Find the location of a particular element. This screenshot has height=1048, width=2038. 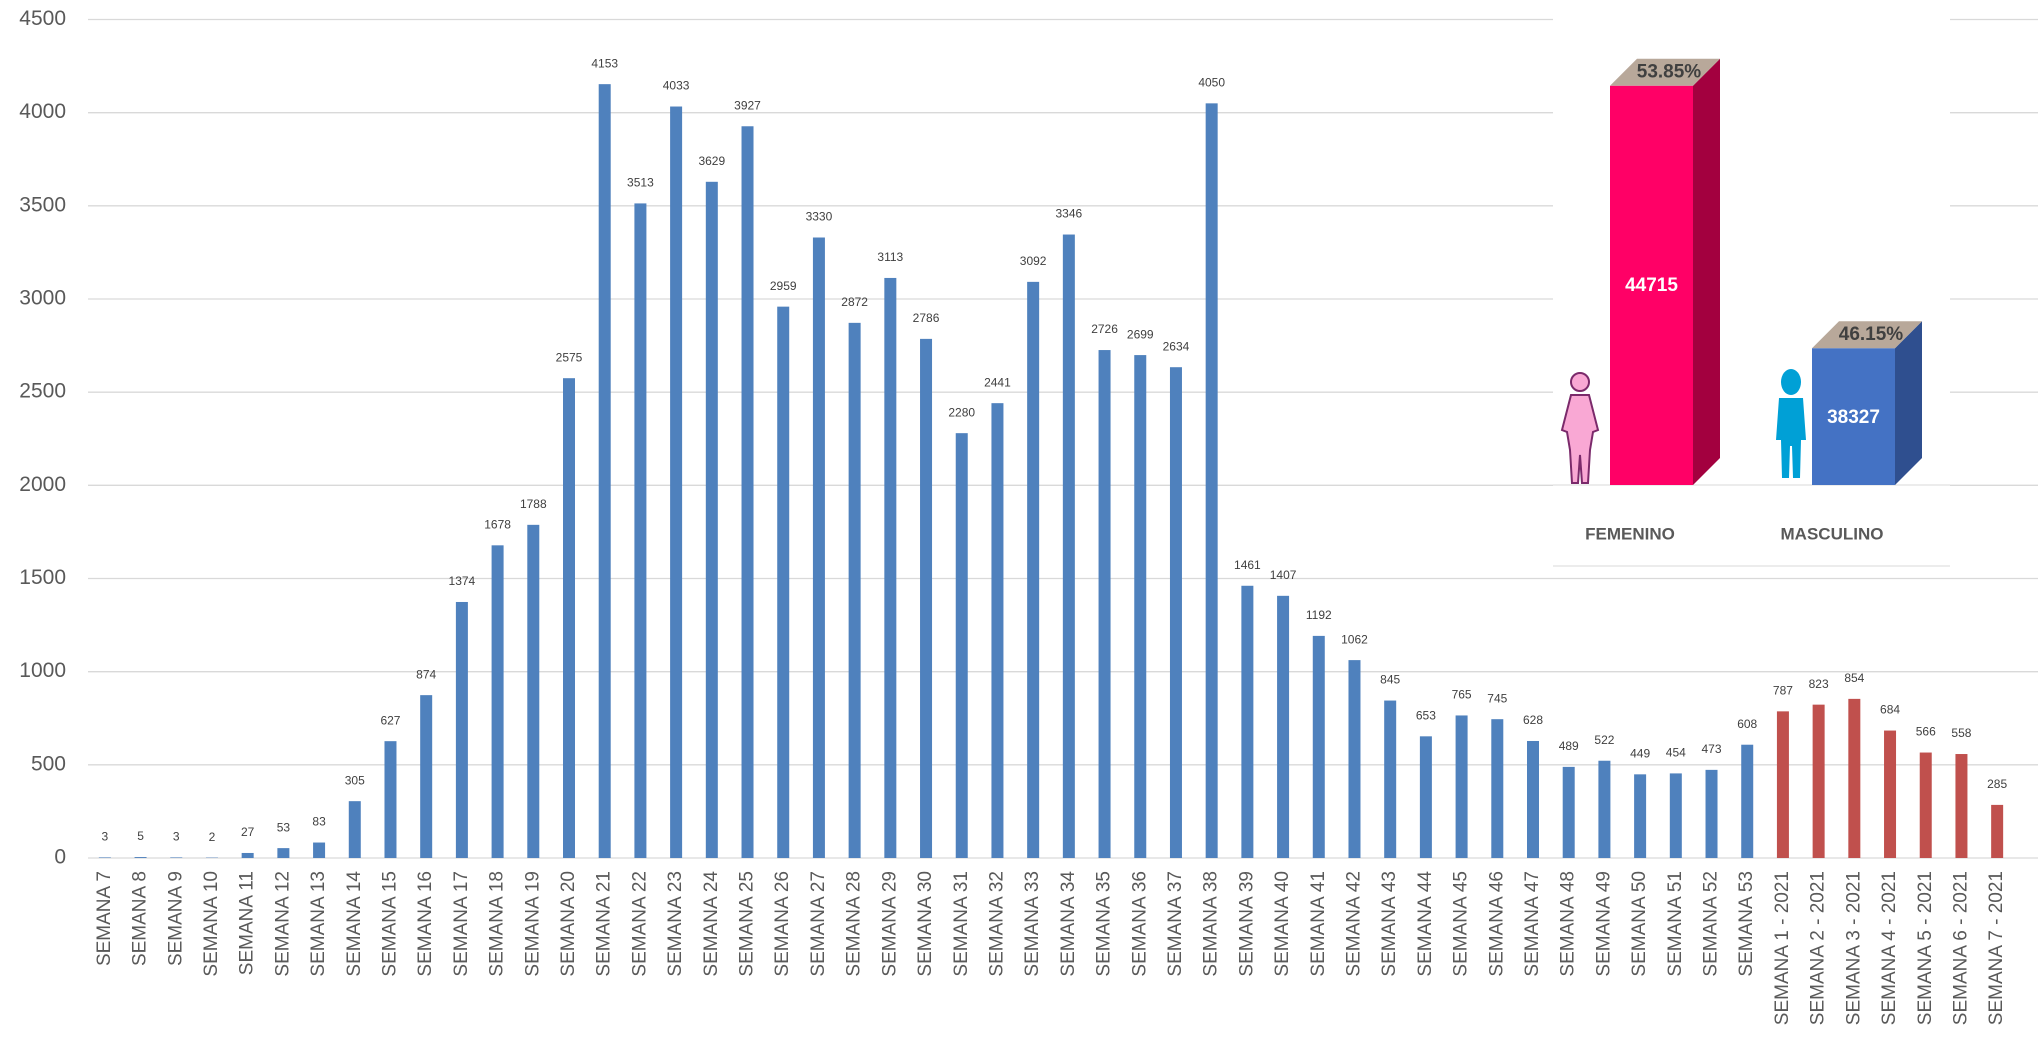

x-tick-label: SEMANA 15 is located at coordinates (389, 924).